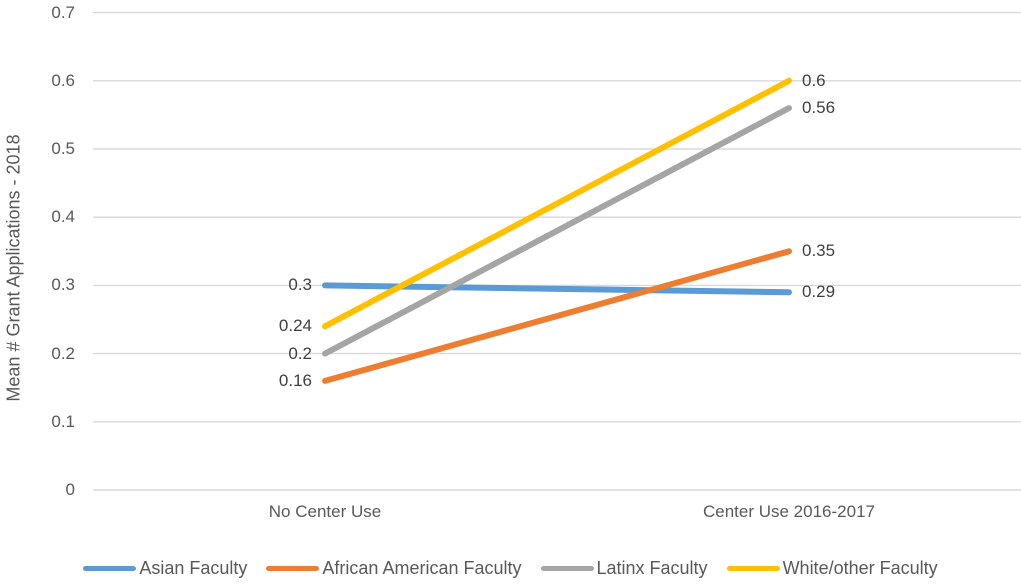 This screenshot has width=1021, height=586. What do you see at coordinates (295, 326) in the screenshot?
I see `data-label: 0.24` at bounding box center [295, 326].